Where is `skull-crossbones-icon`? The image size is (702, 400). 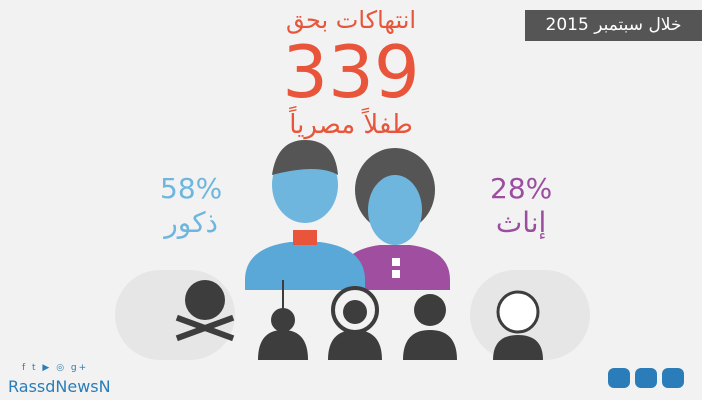 skull-crossbones-icon is located at coordinates (205, 311).